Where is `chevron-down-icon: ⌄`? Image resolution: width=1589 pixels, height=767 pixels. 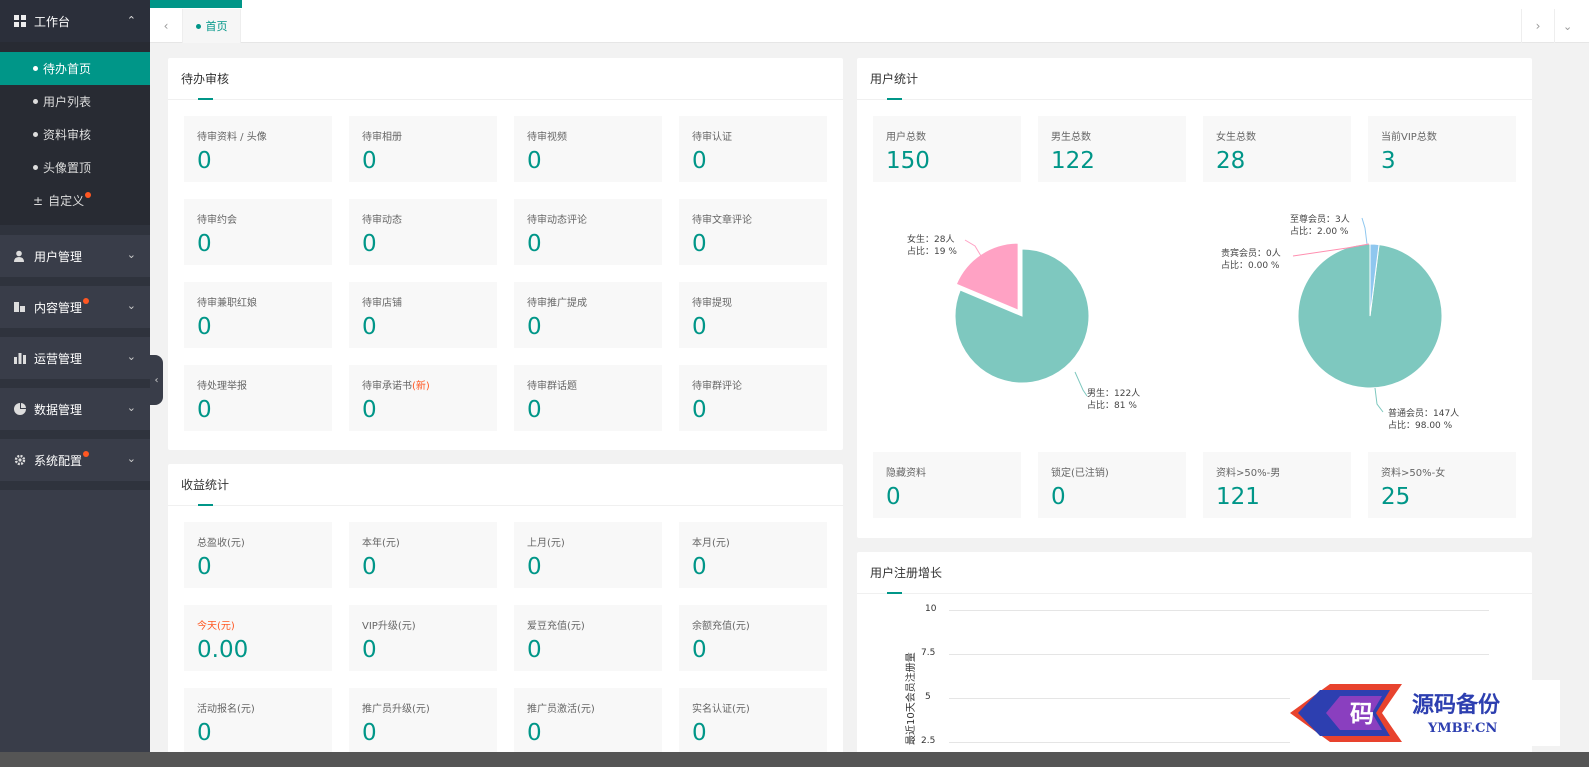 chevron-down-icon: ⌄ is located at coordinates (131, 356).